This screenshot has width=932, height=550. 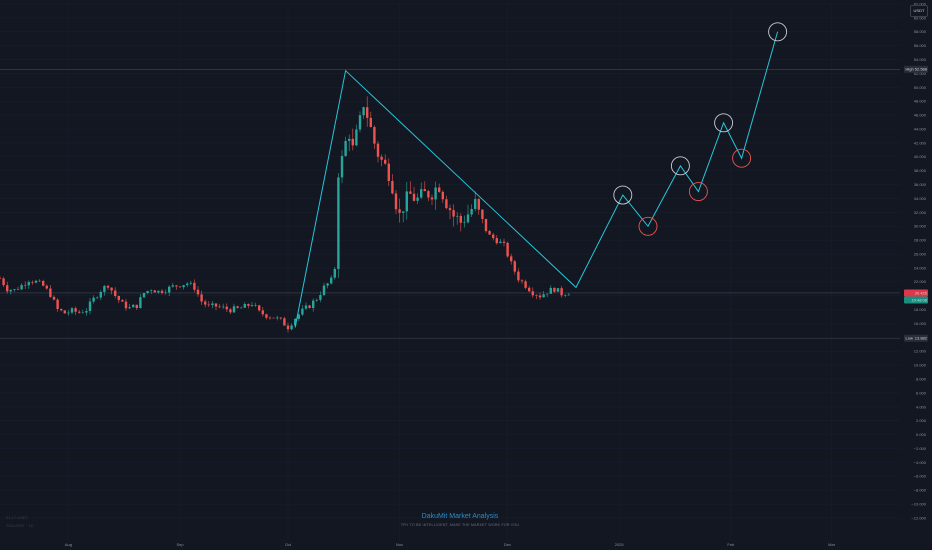 I want to click on low-price-tag-bg, so click(x=916, y=338).